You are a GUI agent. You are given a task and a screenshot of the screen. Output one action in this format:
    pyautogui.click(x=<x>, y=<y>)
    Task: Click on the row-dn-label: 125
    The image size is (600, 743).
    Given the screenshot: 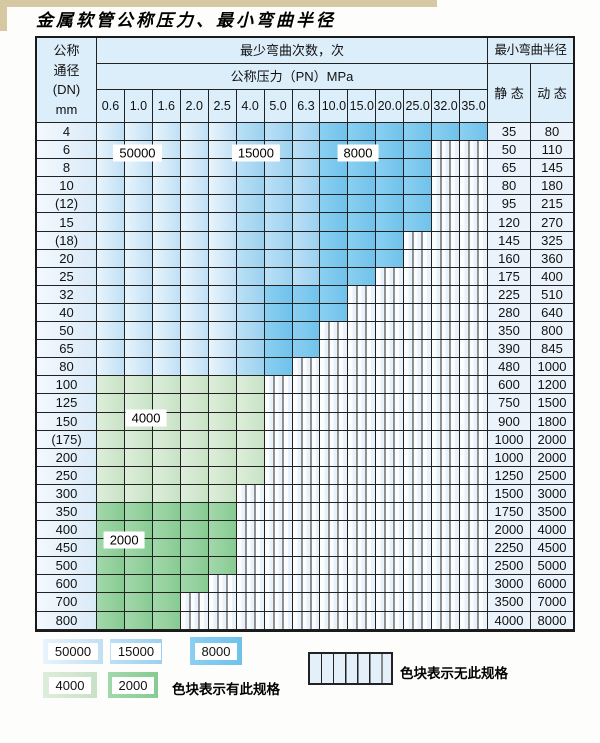 What is the action you would take?
    pyautogui.click(x=67, y=403)
    